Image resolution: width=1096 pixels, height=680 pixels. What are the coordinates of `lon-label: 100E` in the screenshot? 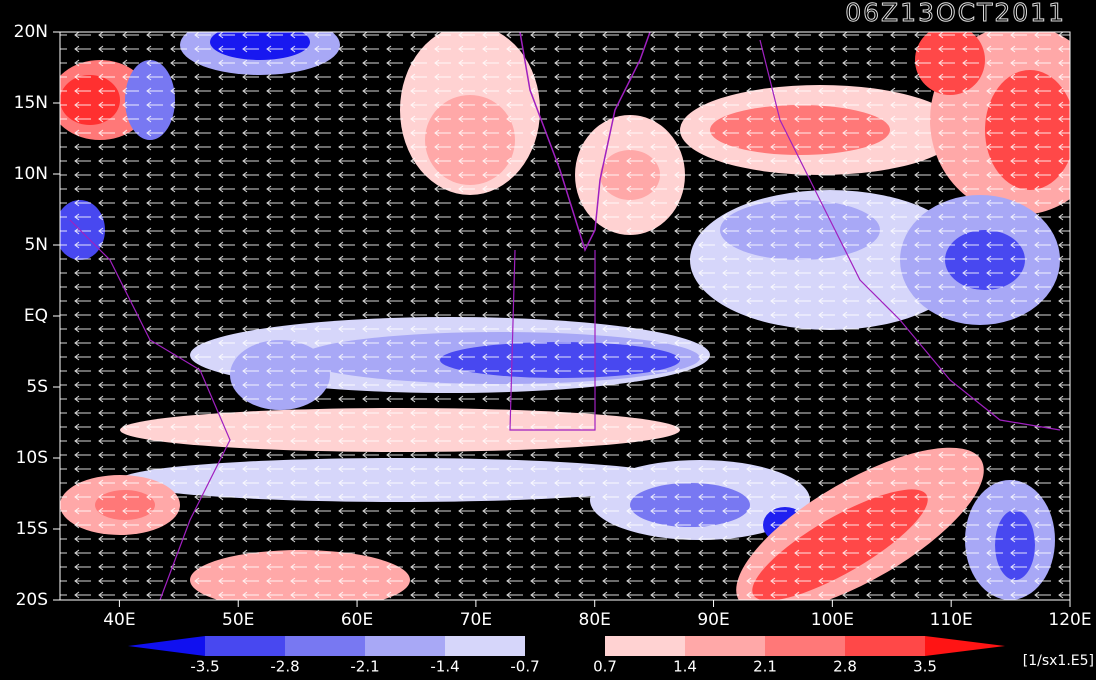 It's located at (832, 620).